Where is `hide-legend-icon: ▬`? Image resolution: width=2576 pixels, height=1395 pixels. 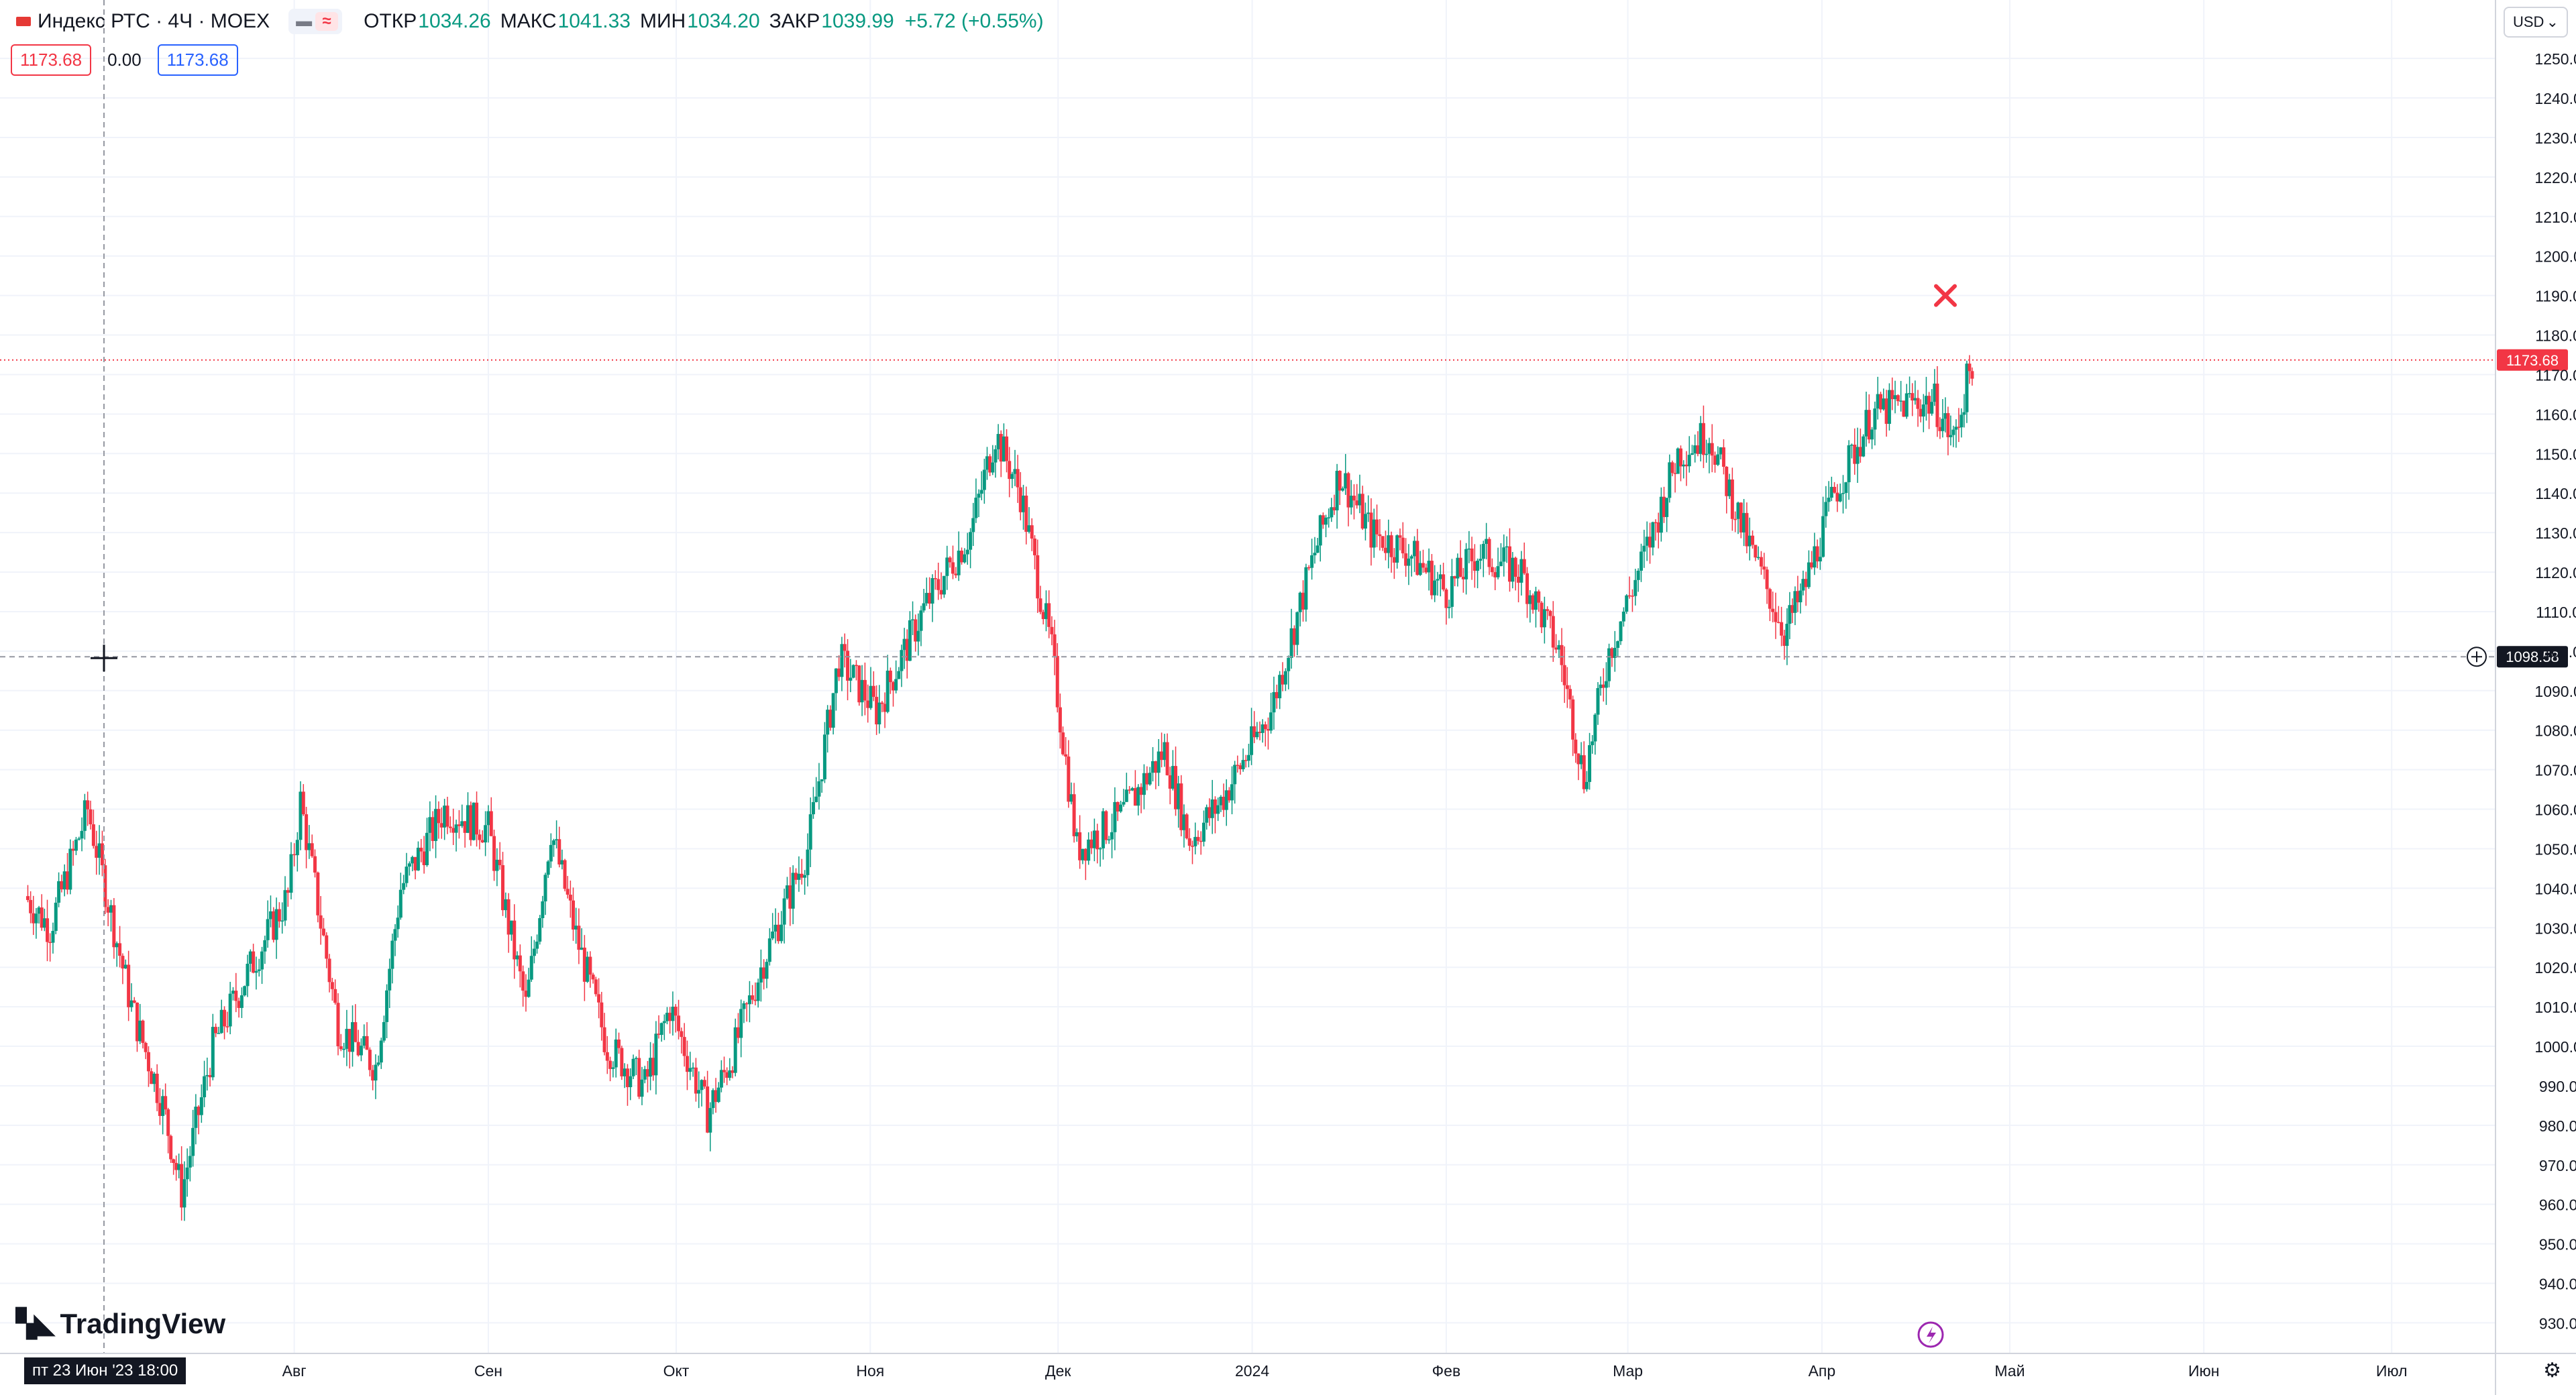 hide-legend-icon: ▬ is located at coordinates (304, 21).